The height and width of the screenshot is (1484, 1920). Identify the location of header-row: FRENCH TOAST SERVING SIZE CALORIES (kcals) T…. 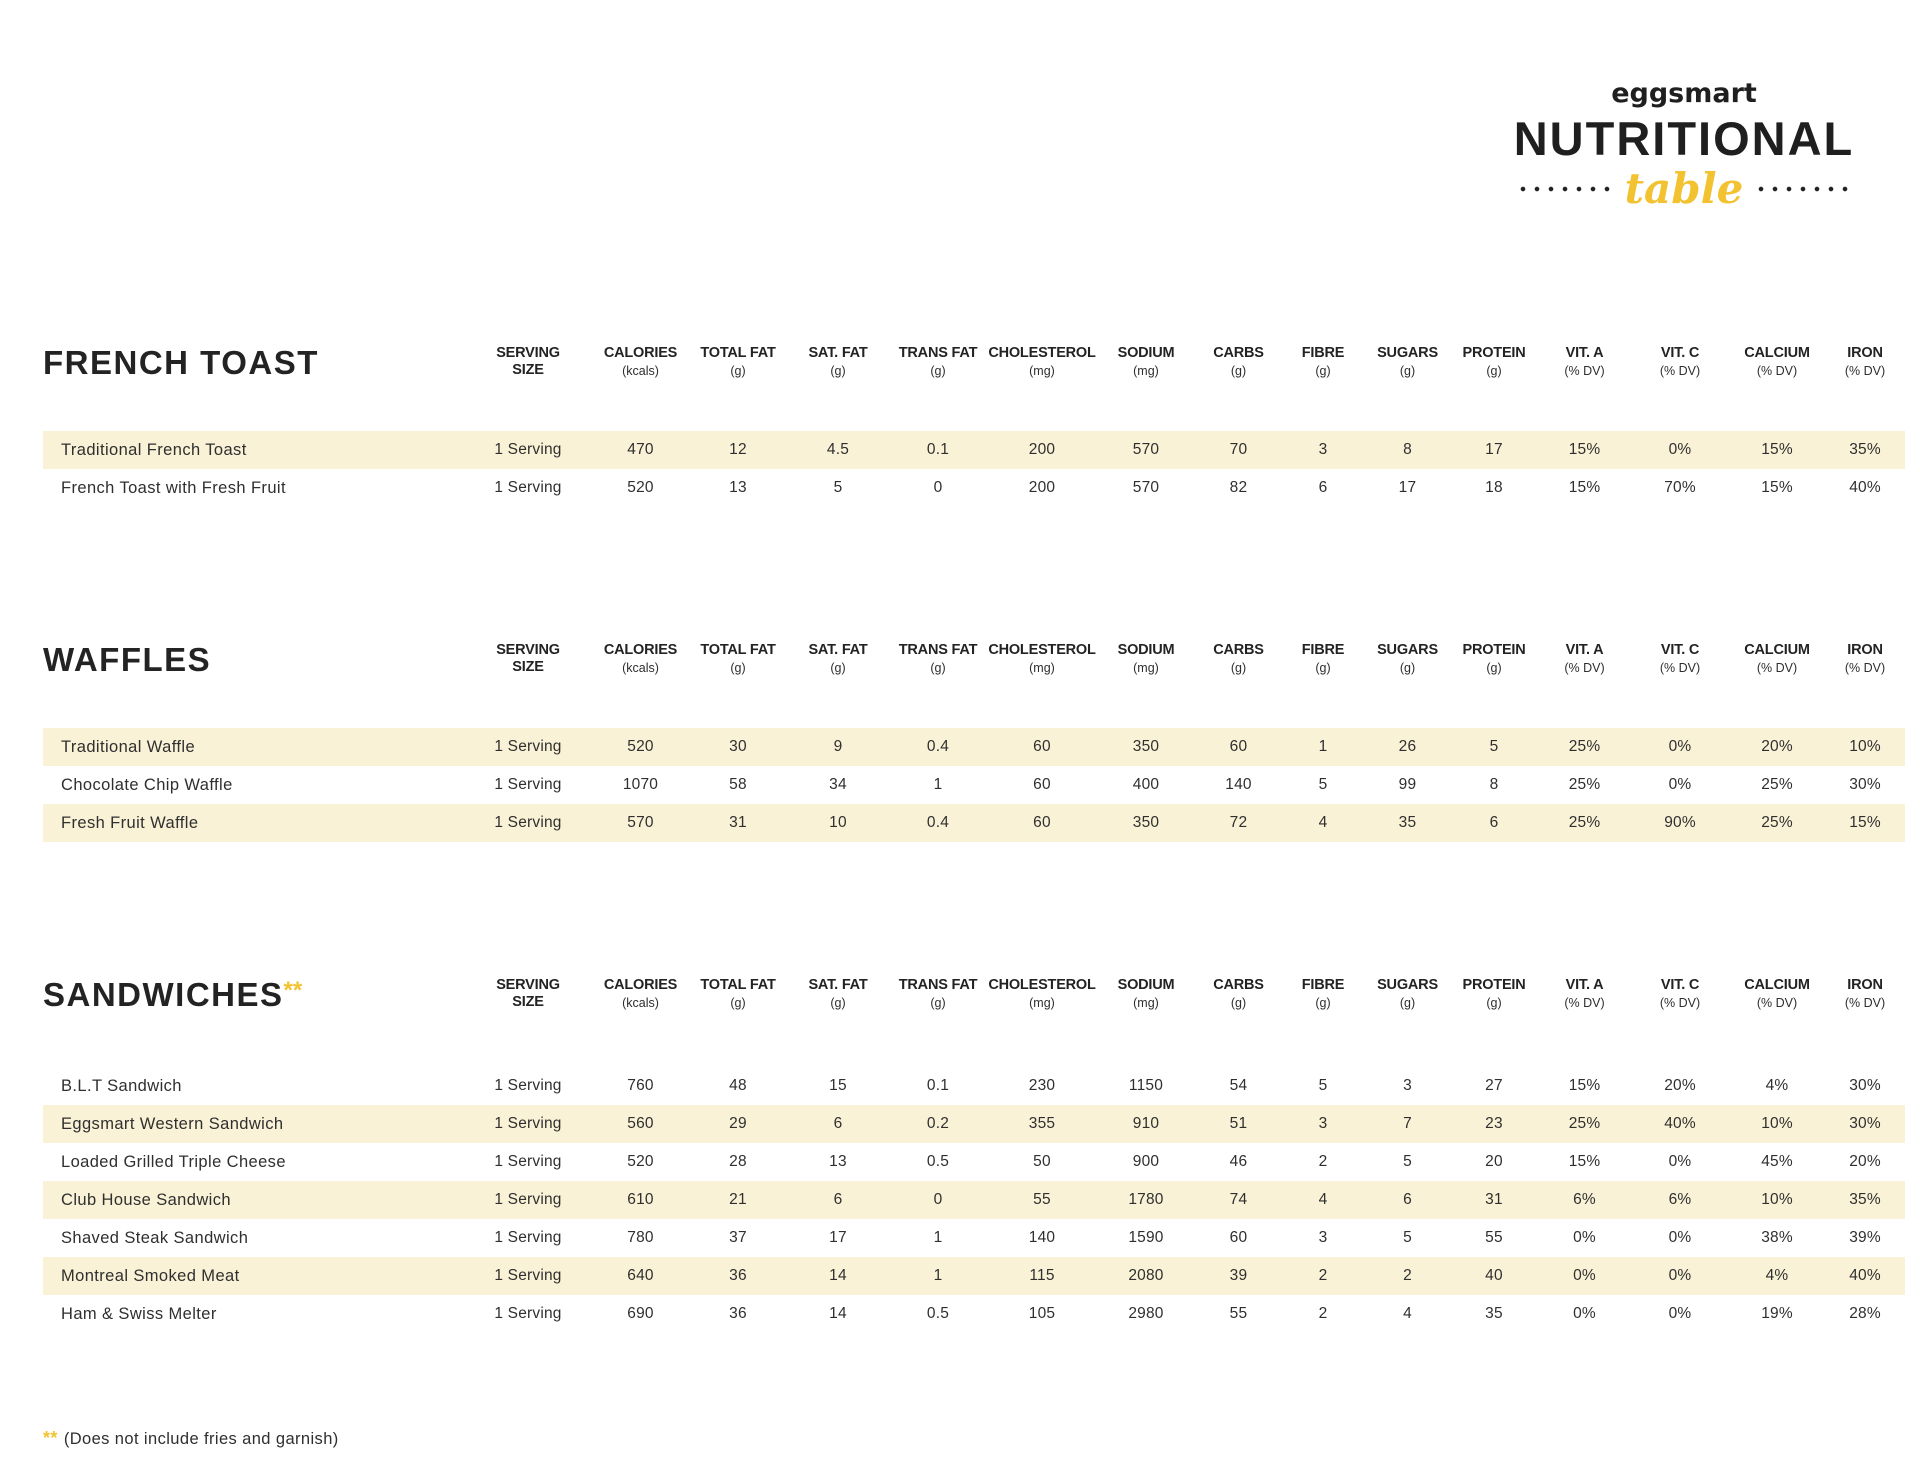
(974, 388).